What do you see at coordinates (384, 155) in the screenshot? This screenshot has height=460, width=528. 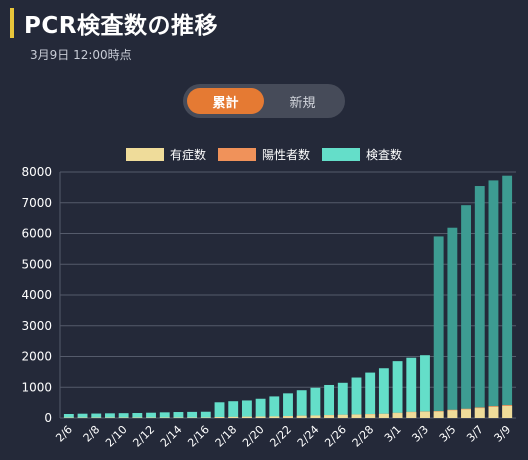 I see `legend-label-tests: 検査数` at bounding box center [384, 155].